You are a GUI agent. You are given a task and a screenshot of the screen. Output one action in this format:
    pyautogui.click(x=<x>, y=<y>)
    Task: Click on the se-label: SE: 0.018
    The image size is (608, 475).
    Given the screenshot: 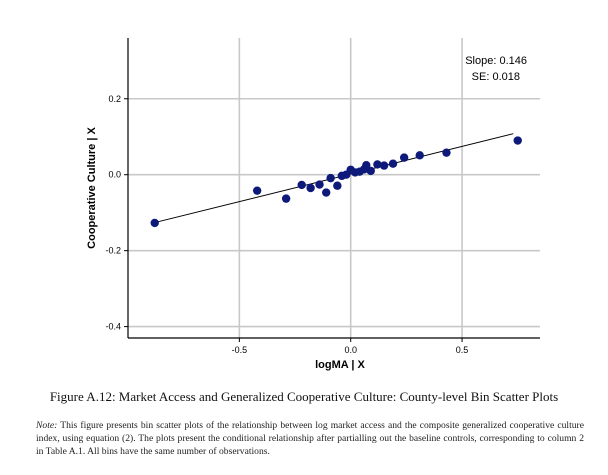 What is the action you would take?
    pyautogui.click(x=496, y=77)
    